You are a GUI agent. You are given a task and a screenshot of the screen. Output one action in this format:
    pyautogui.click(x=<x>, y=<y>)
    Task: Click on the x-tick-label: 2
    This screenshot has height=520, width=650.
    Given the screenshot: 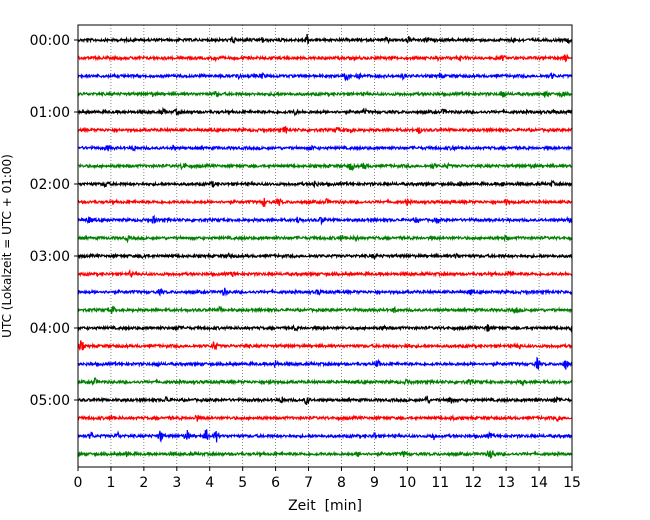 What is the action you would take?
    pyautogui.click(x=143, y=483)
    